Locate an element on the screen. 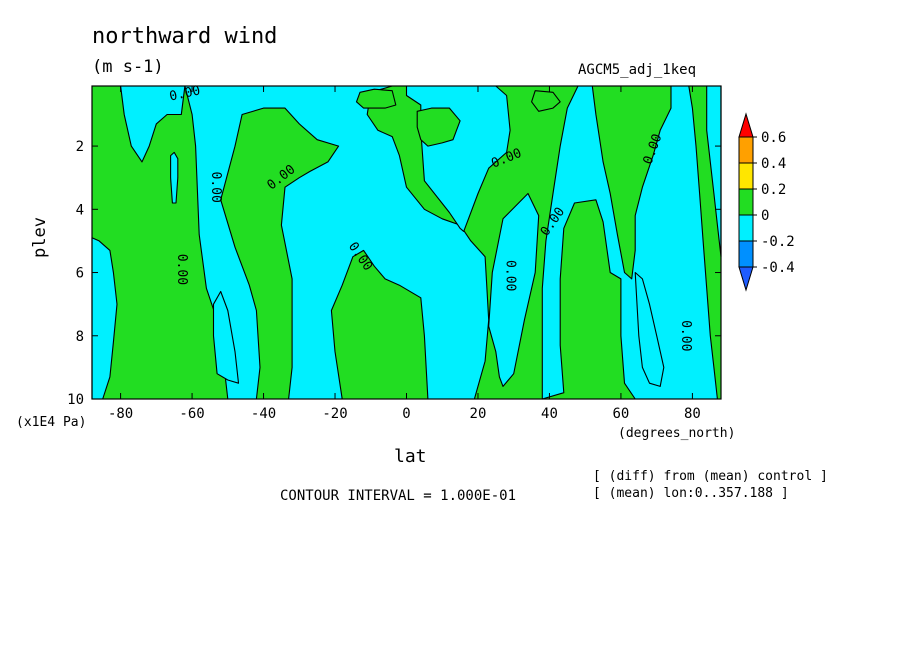 This screenshot has height=654, width=904. colorbar-label: -0.2 is located at coordinates (778, 242).